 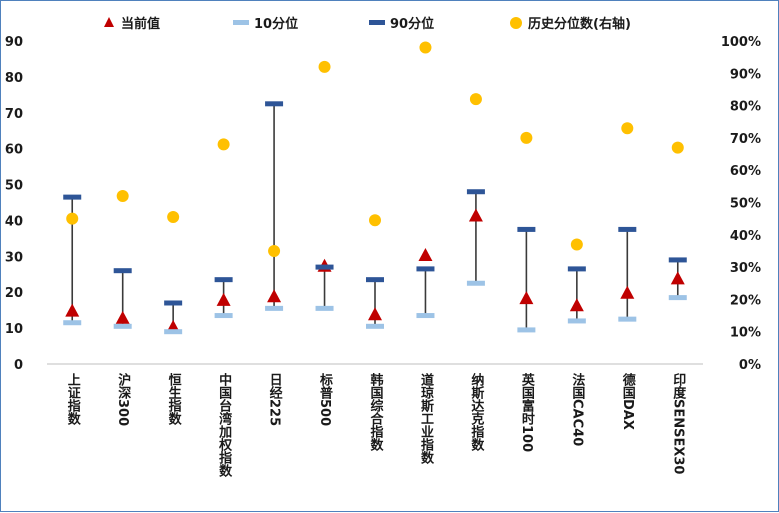 I want to click on y-left-tick-label: 40, so click(x=14, y=221).